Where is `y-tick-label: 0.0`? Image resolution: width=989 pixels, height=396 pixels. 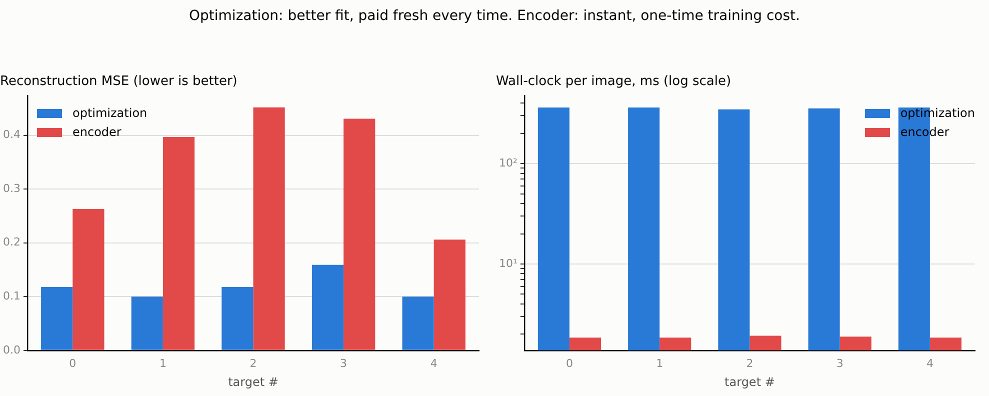 y-tick-label: 0.0 is located at coordinates (11, 349).